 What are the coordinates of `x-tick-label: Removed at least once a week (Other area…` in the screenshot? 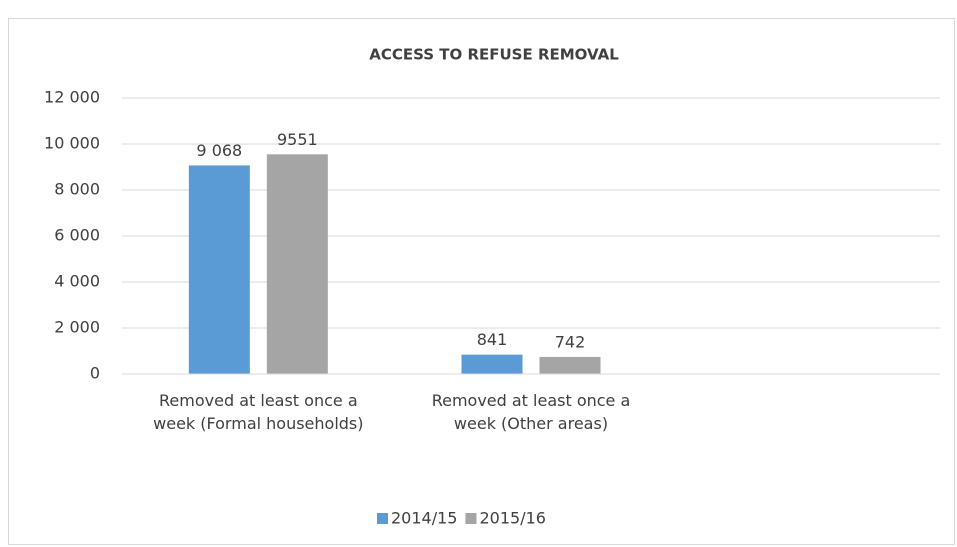 It's located at (531, 412).